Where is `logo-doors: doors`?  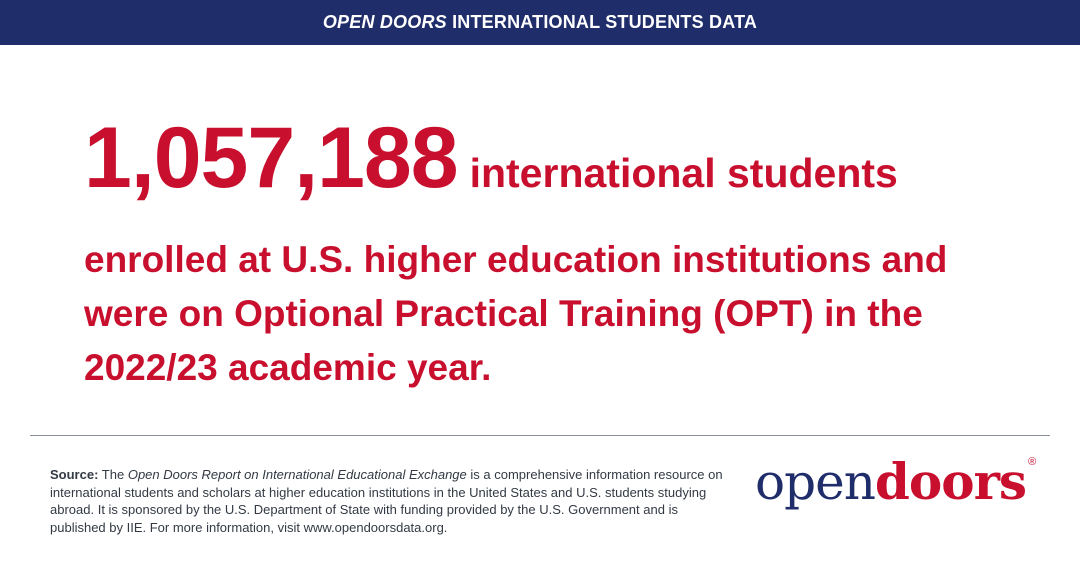 logo-doors: doors is located at coordinates (950, 481).